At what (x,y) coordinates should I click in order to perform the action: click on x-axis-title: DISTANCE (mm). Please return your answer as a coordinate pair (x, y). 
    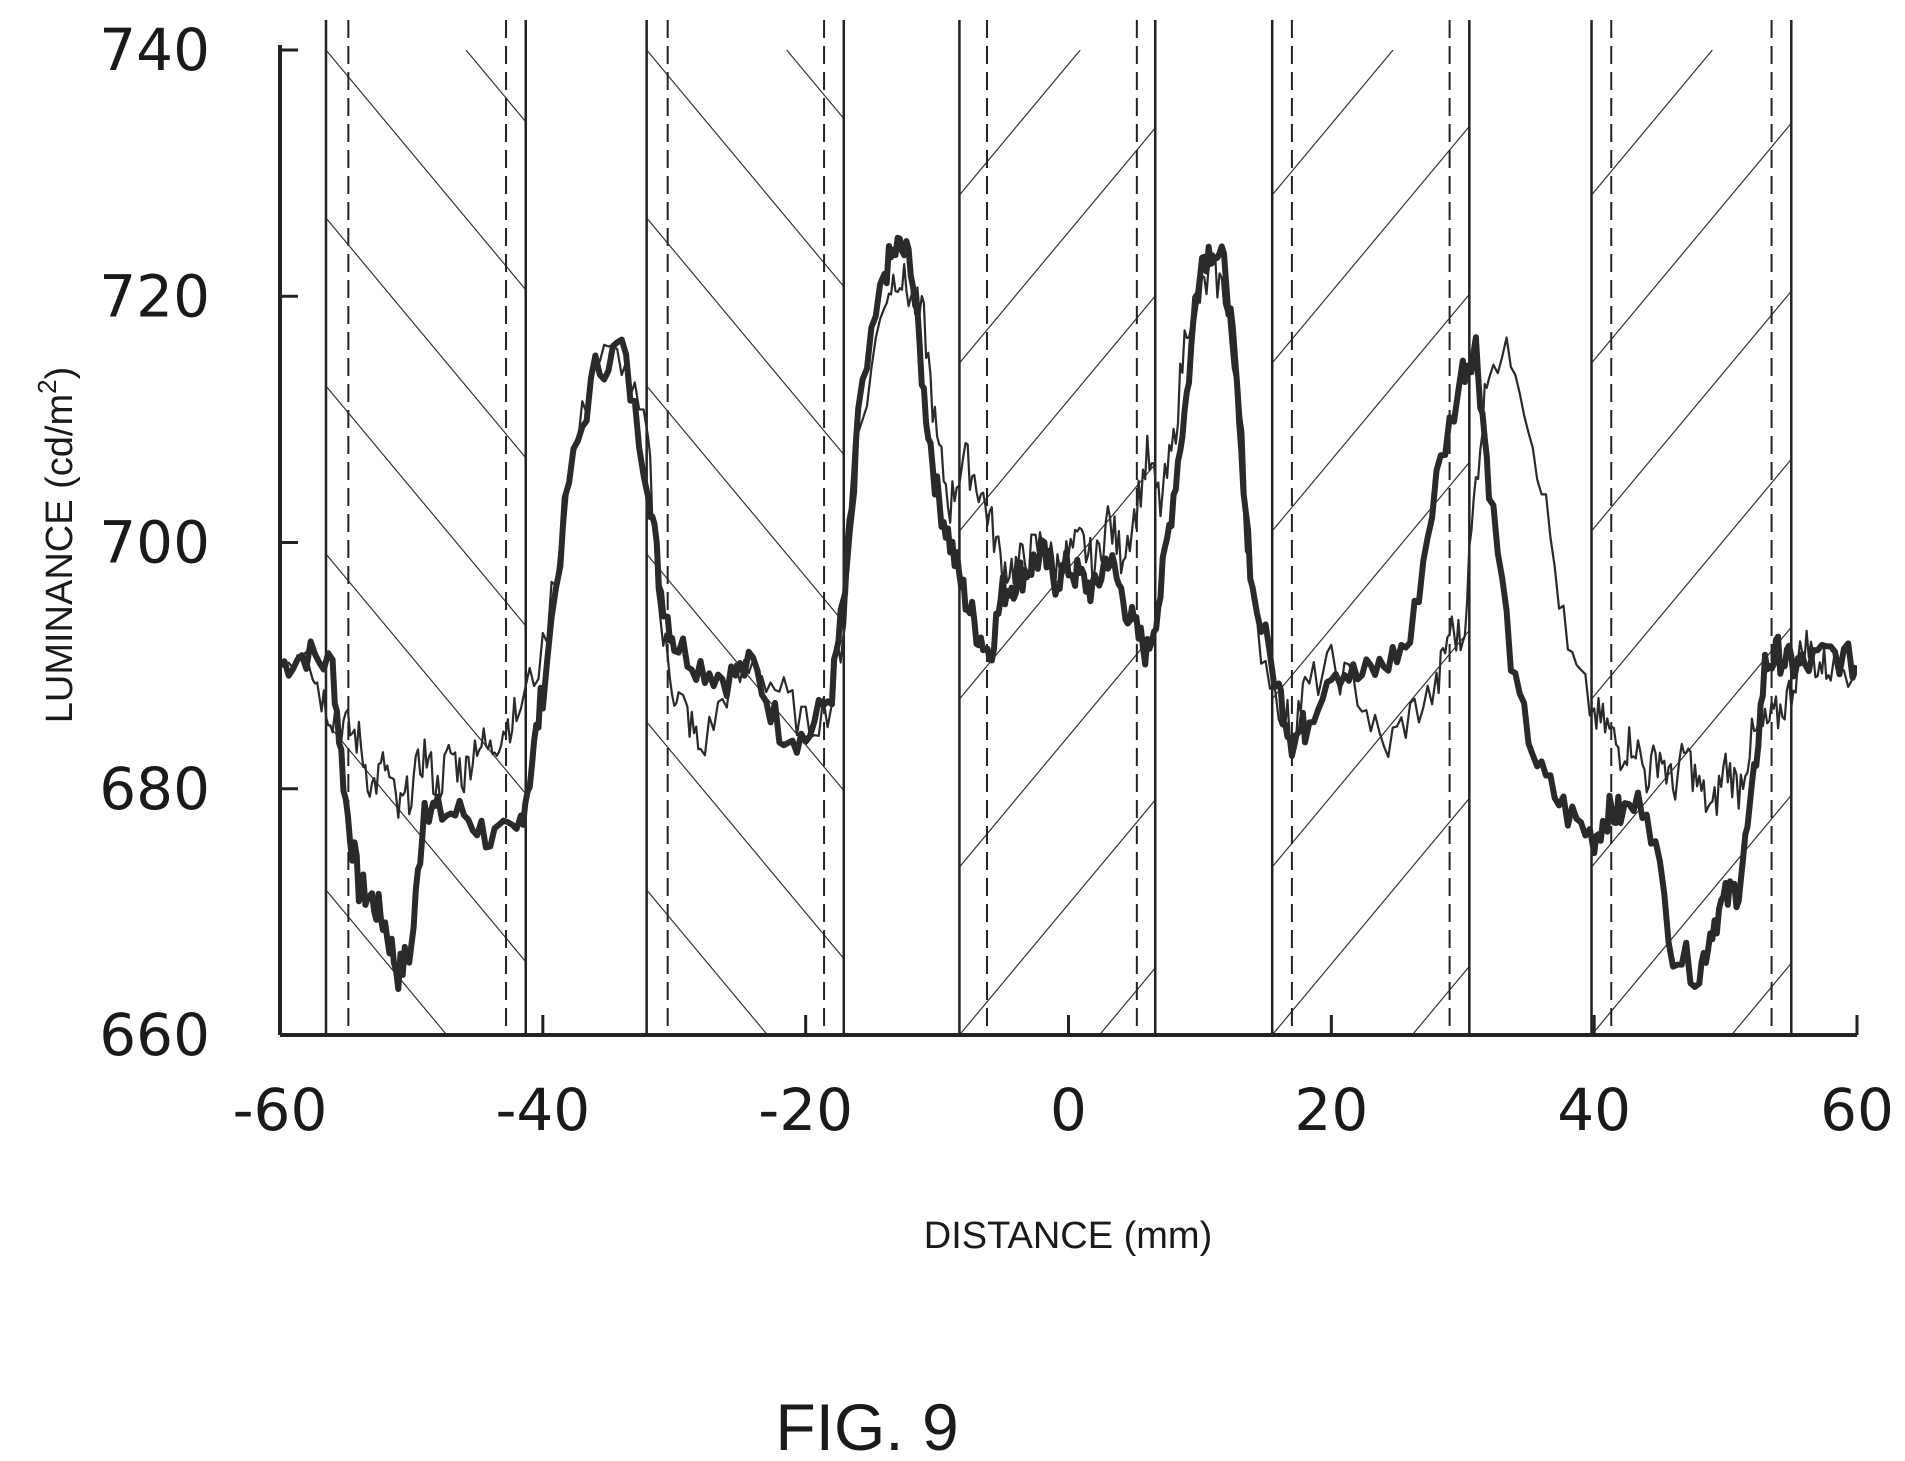
    Looking at the image, I should click on (1068, 1236).